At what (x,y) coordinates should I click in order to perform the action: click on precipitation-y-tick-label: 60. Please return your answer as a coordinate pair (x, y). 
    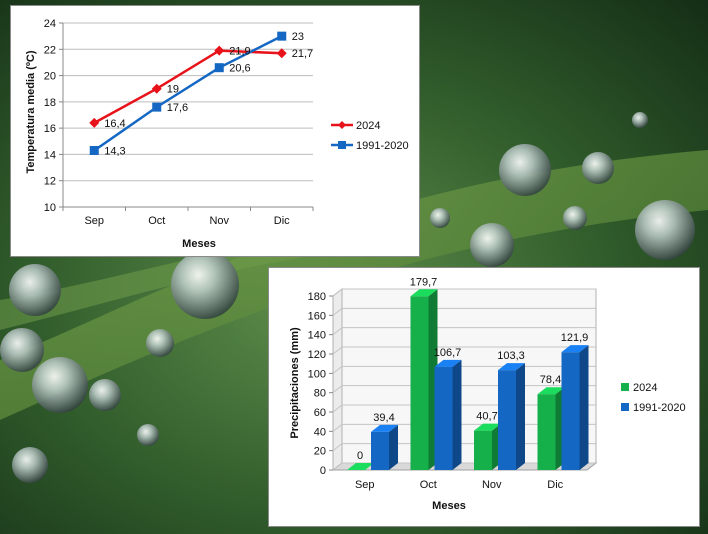
    Looking at the image, I should click on (320, 413).